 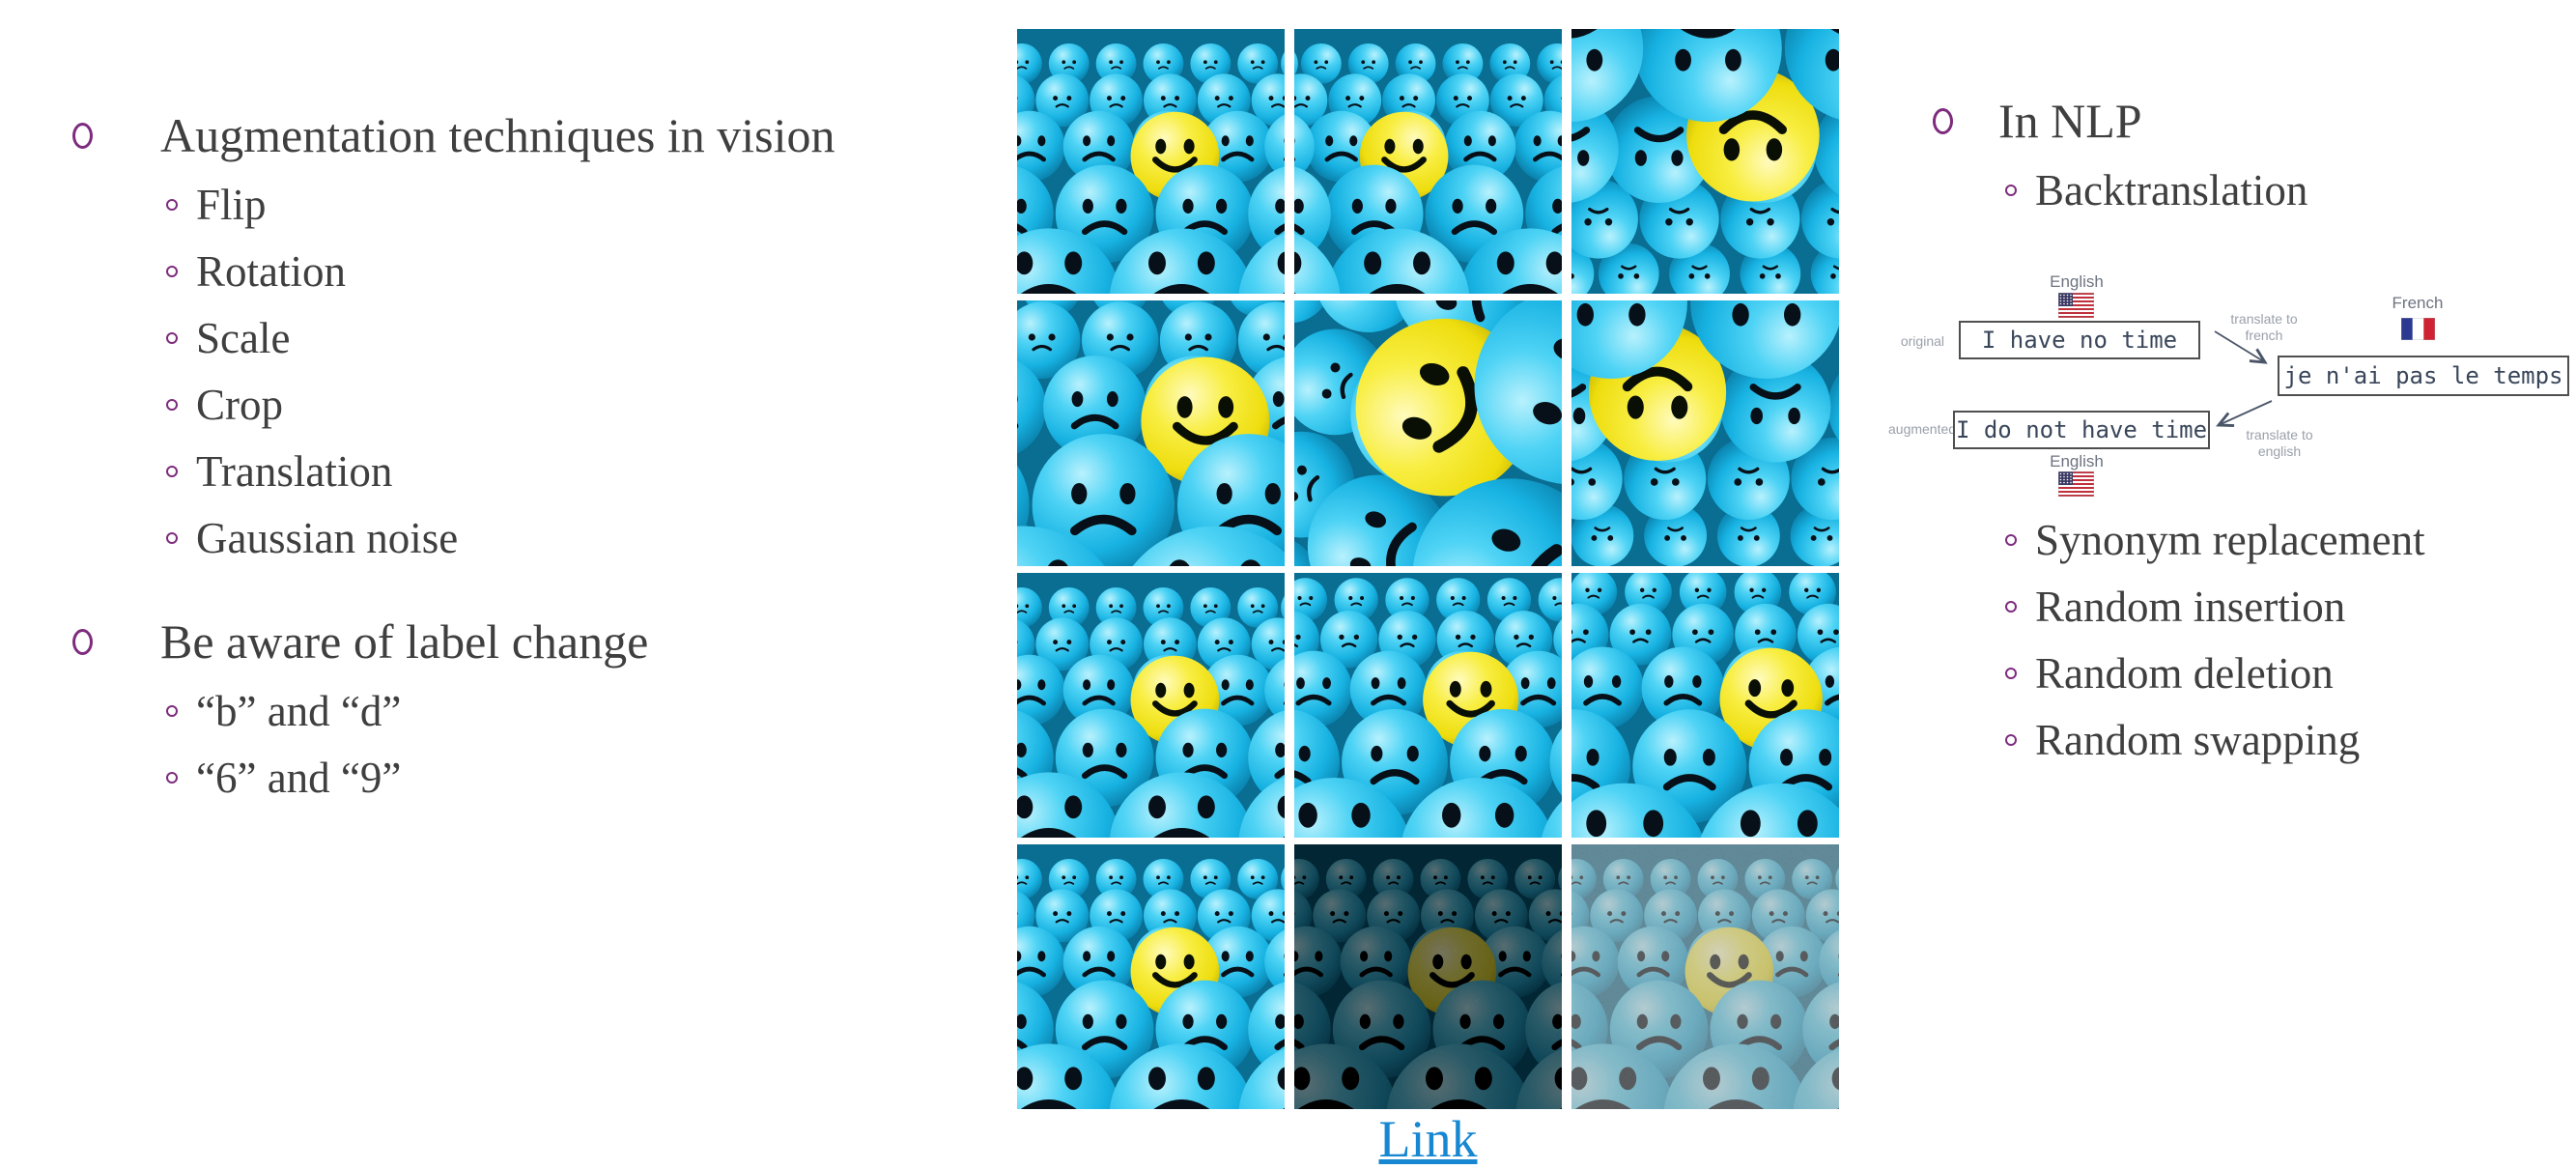 I want to click on bullet-item-synonym-replacement: Synonym replacement, so click(x=2245, y=539).